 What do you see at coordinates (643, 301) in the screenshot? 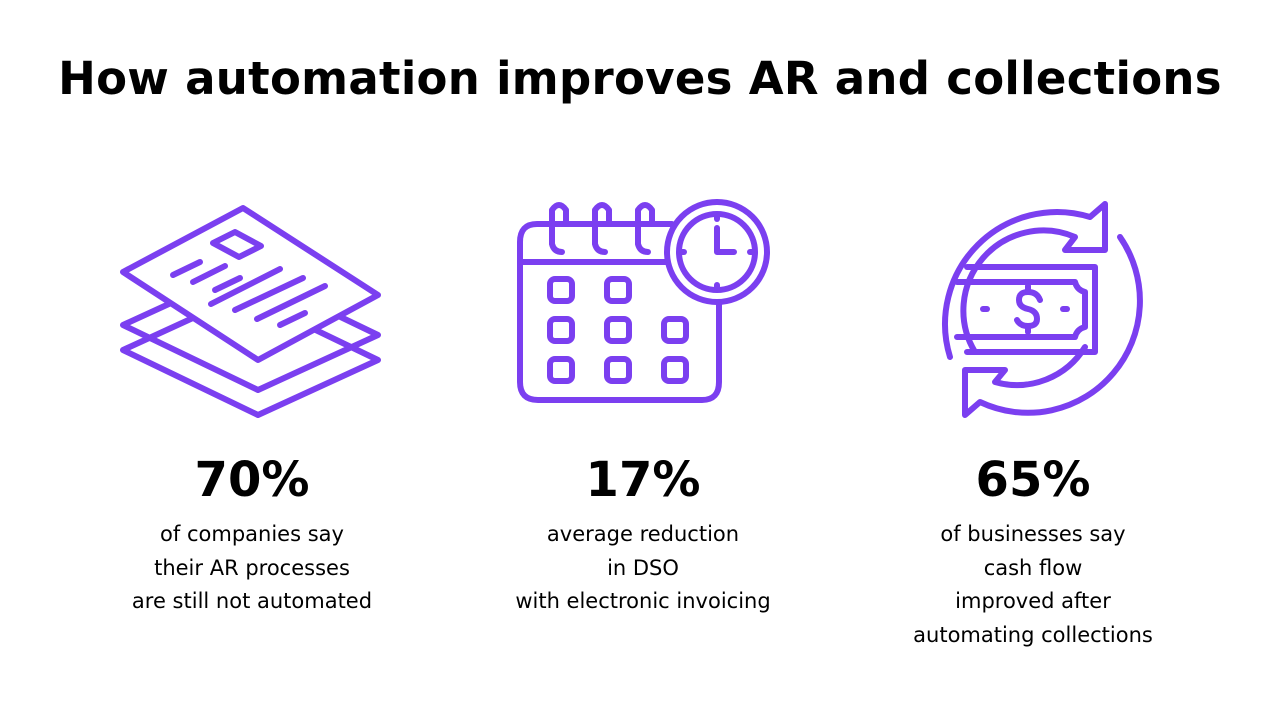
I see `calendar-clock-icon` at bounding box center [643, 301].